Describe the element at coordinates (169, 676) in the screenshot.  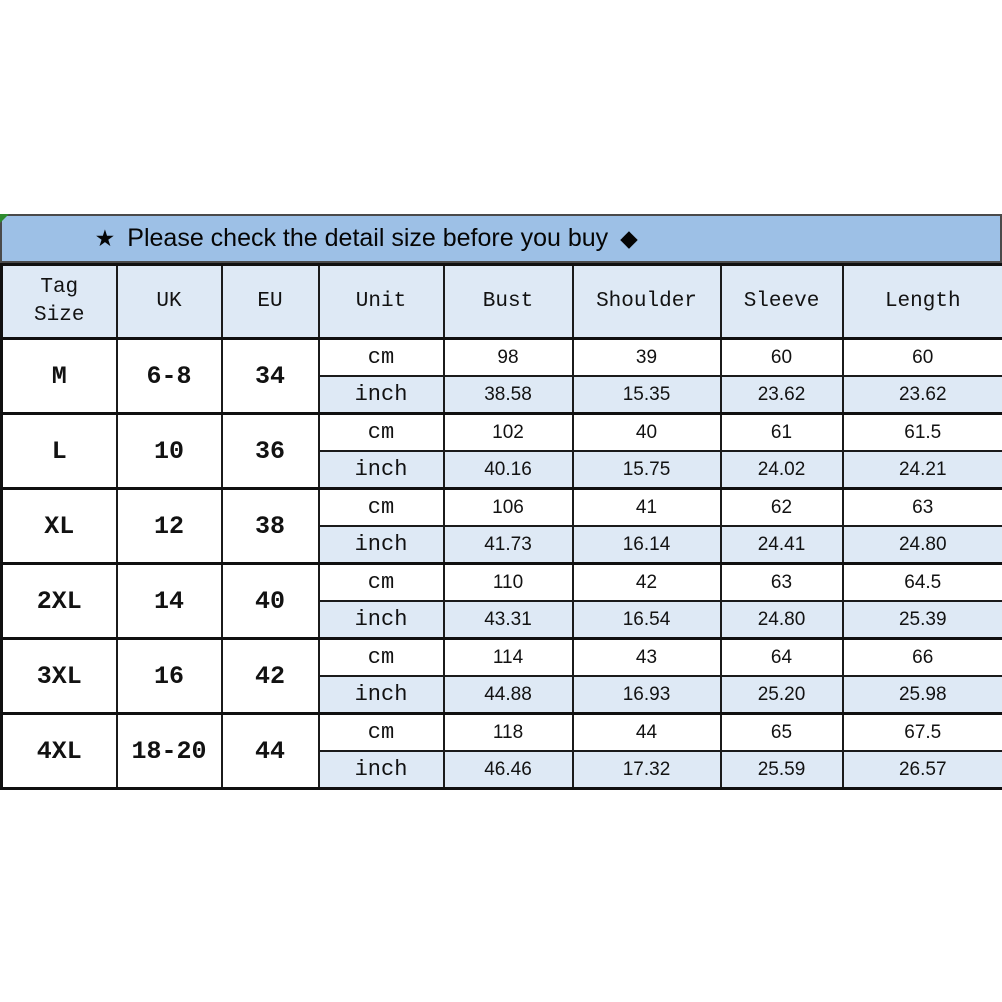
I see `uk-cell: 16` at that location.